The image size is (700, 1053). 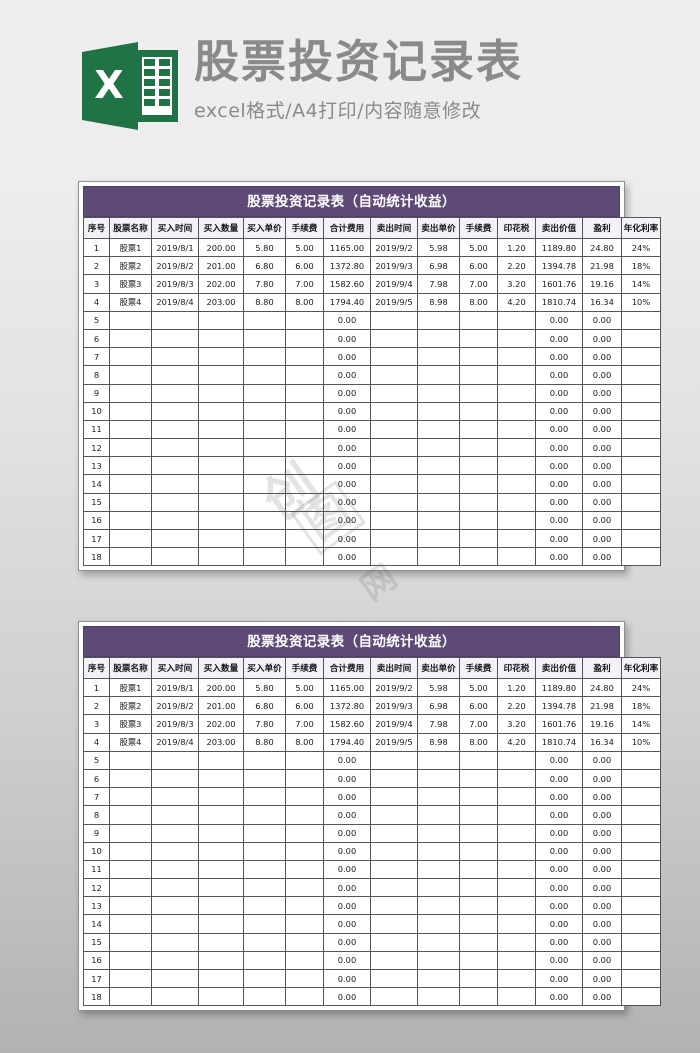 What do you see at coordinates (516, 284) in the screenshot?
I see `data-cell-10: 3.20` at bounding box center [516, 284].